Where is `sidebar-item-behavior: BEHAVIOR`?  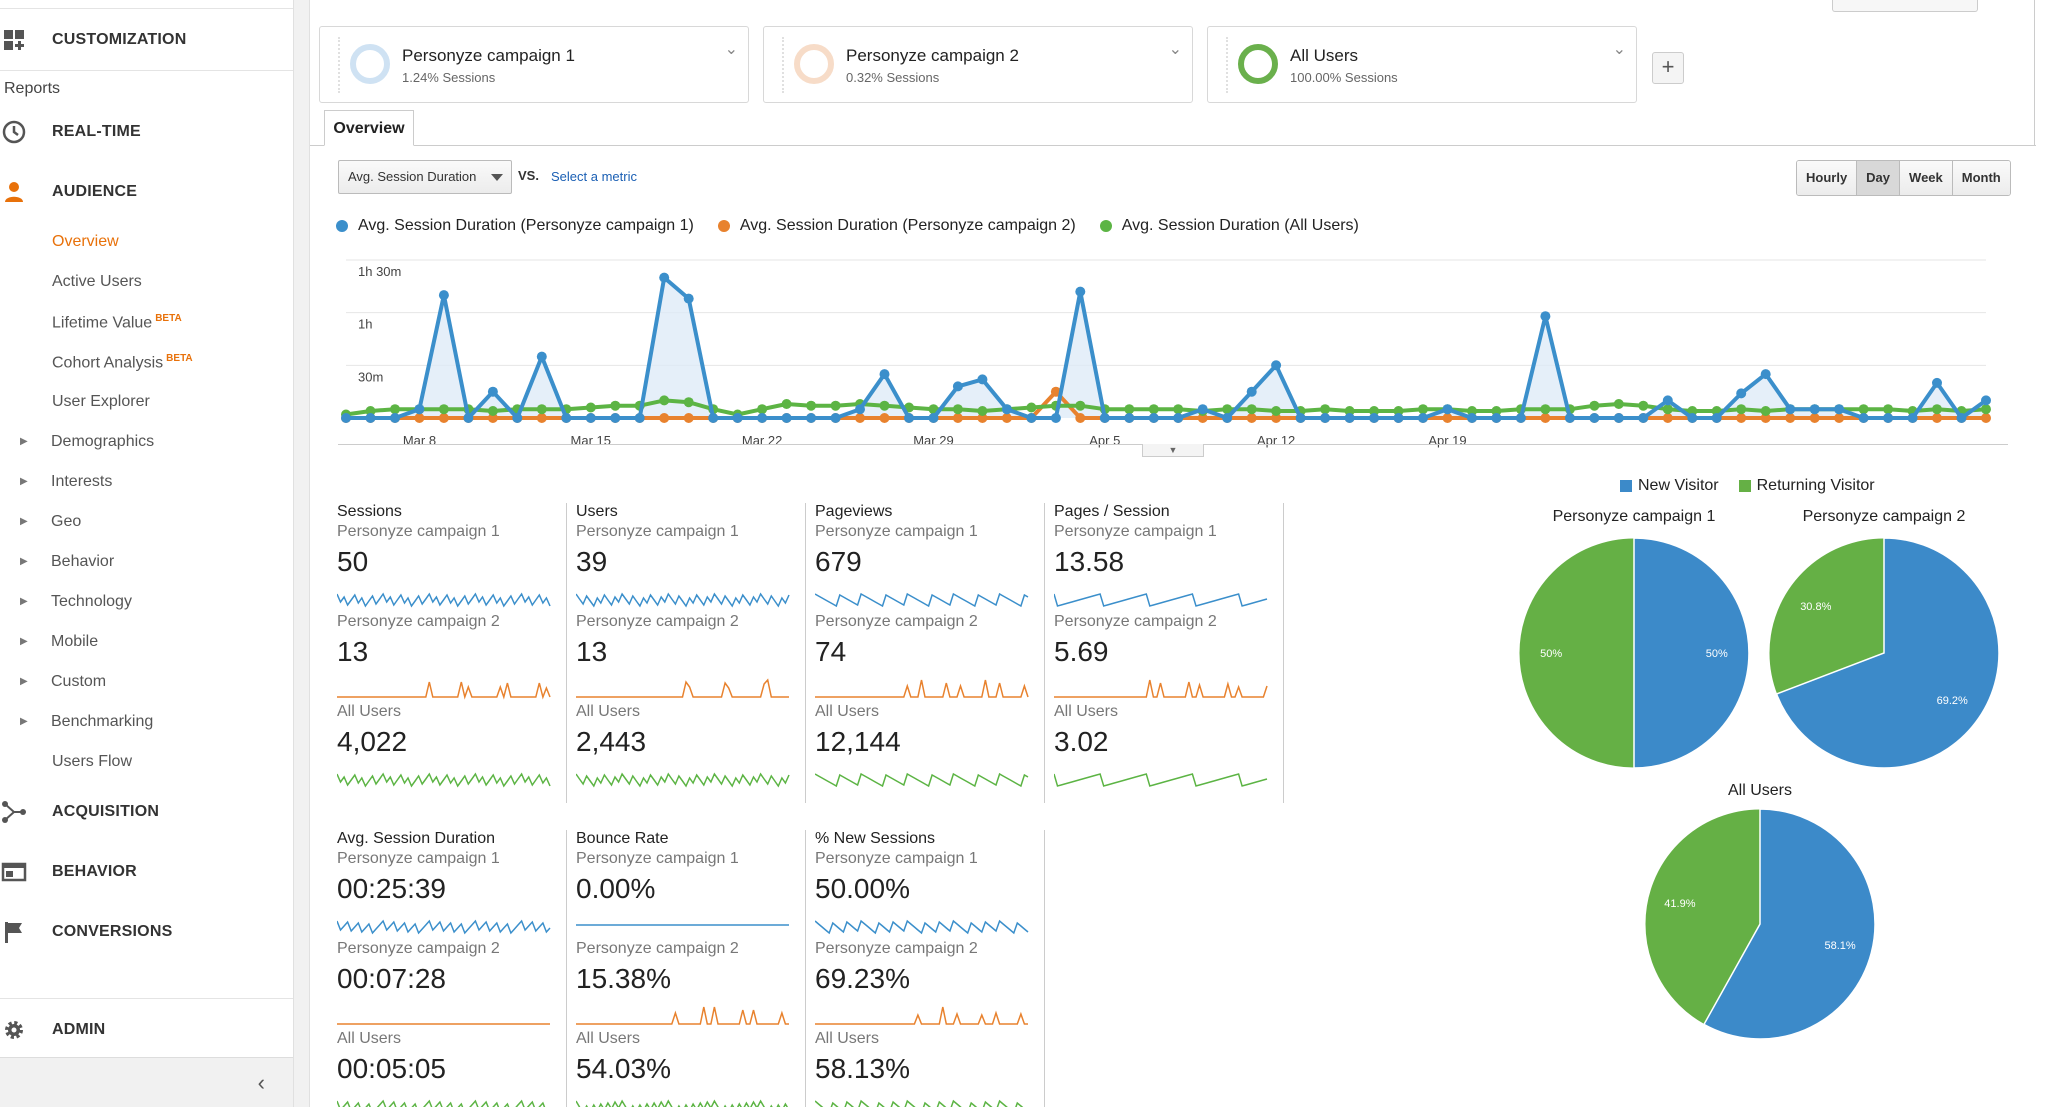 sidebar-item-behavior: BEHAVIOR is located at coordinates (68, 872).